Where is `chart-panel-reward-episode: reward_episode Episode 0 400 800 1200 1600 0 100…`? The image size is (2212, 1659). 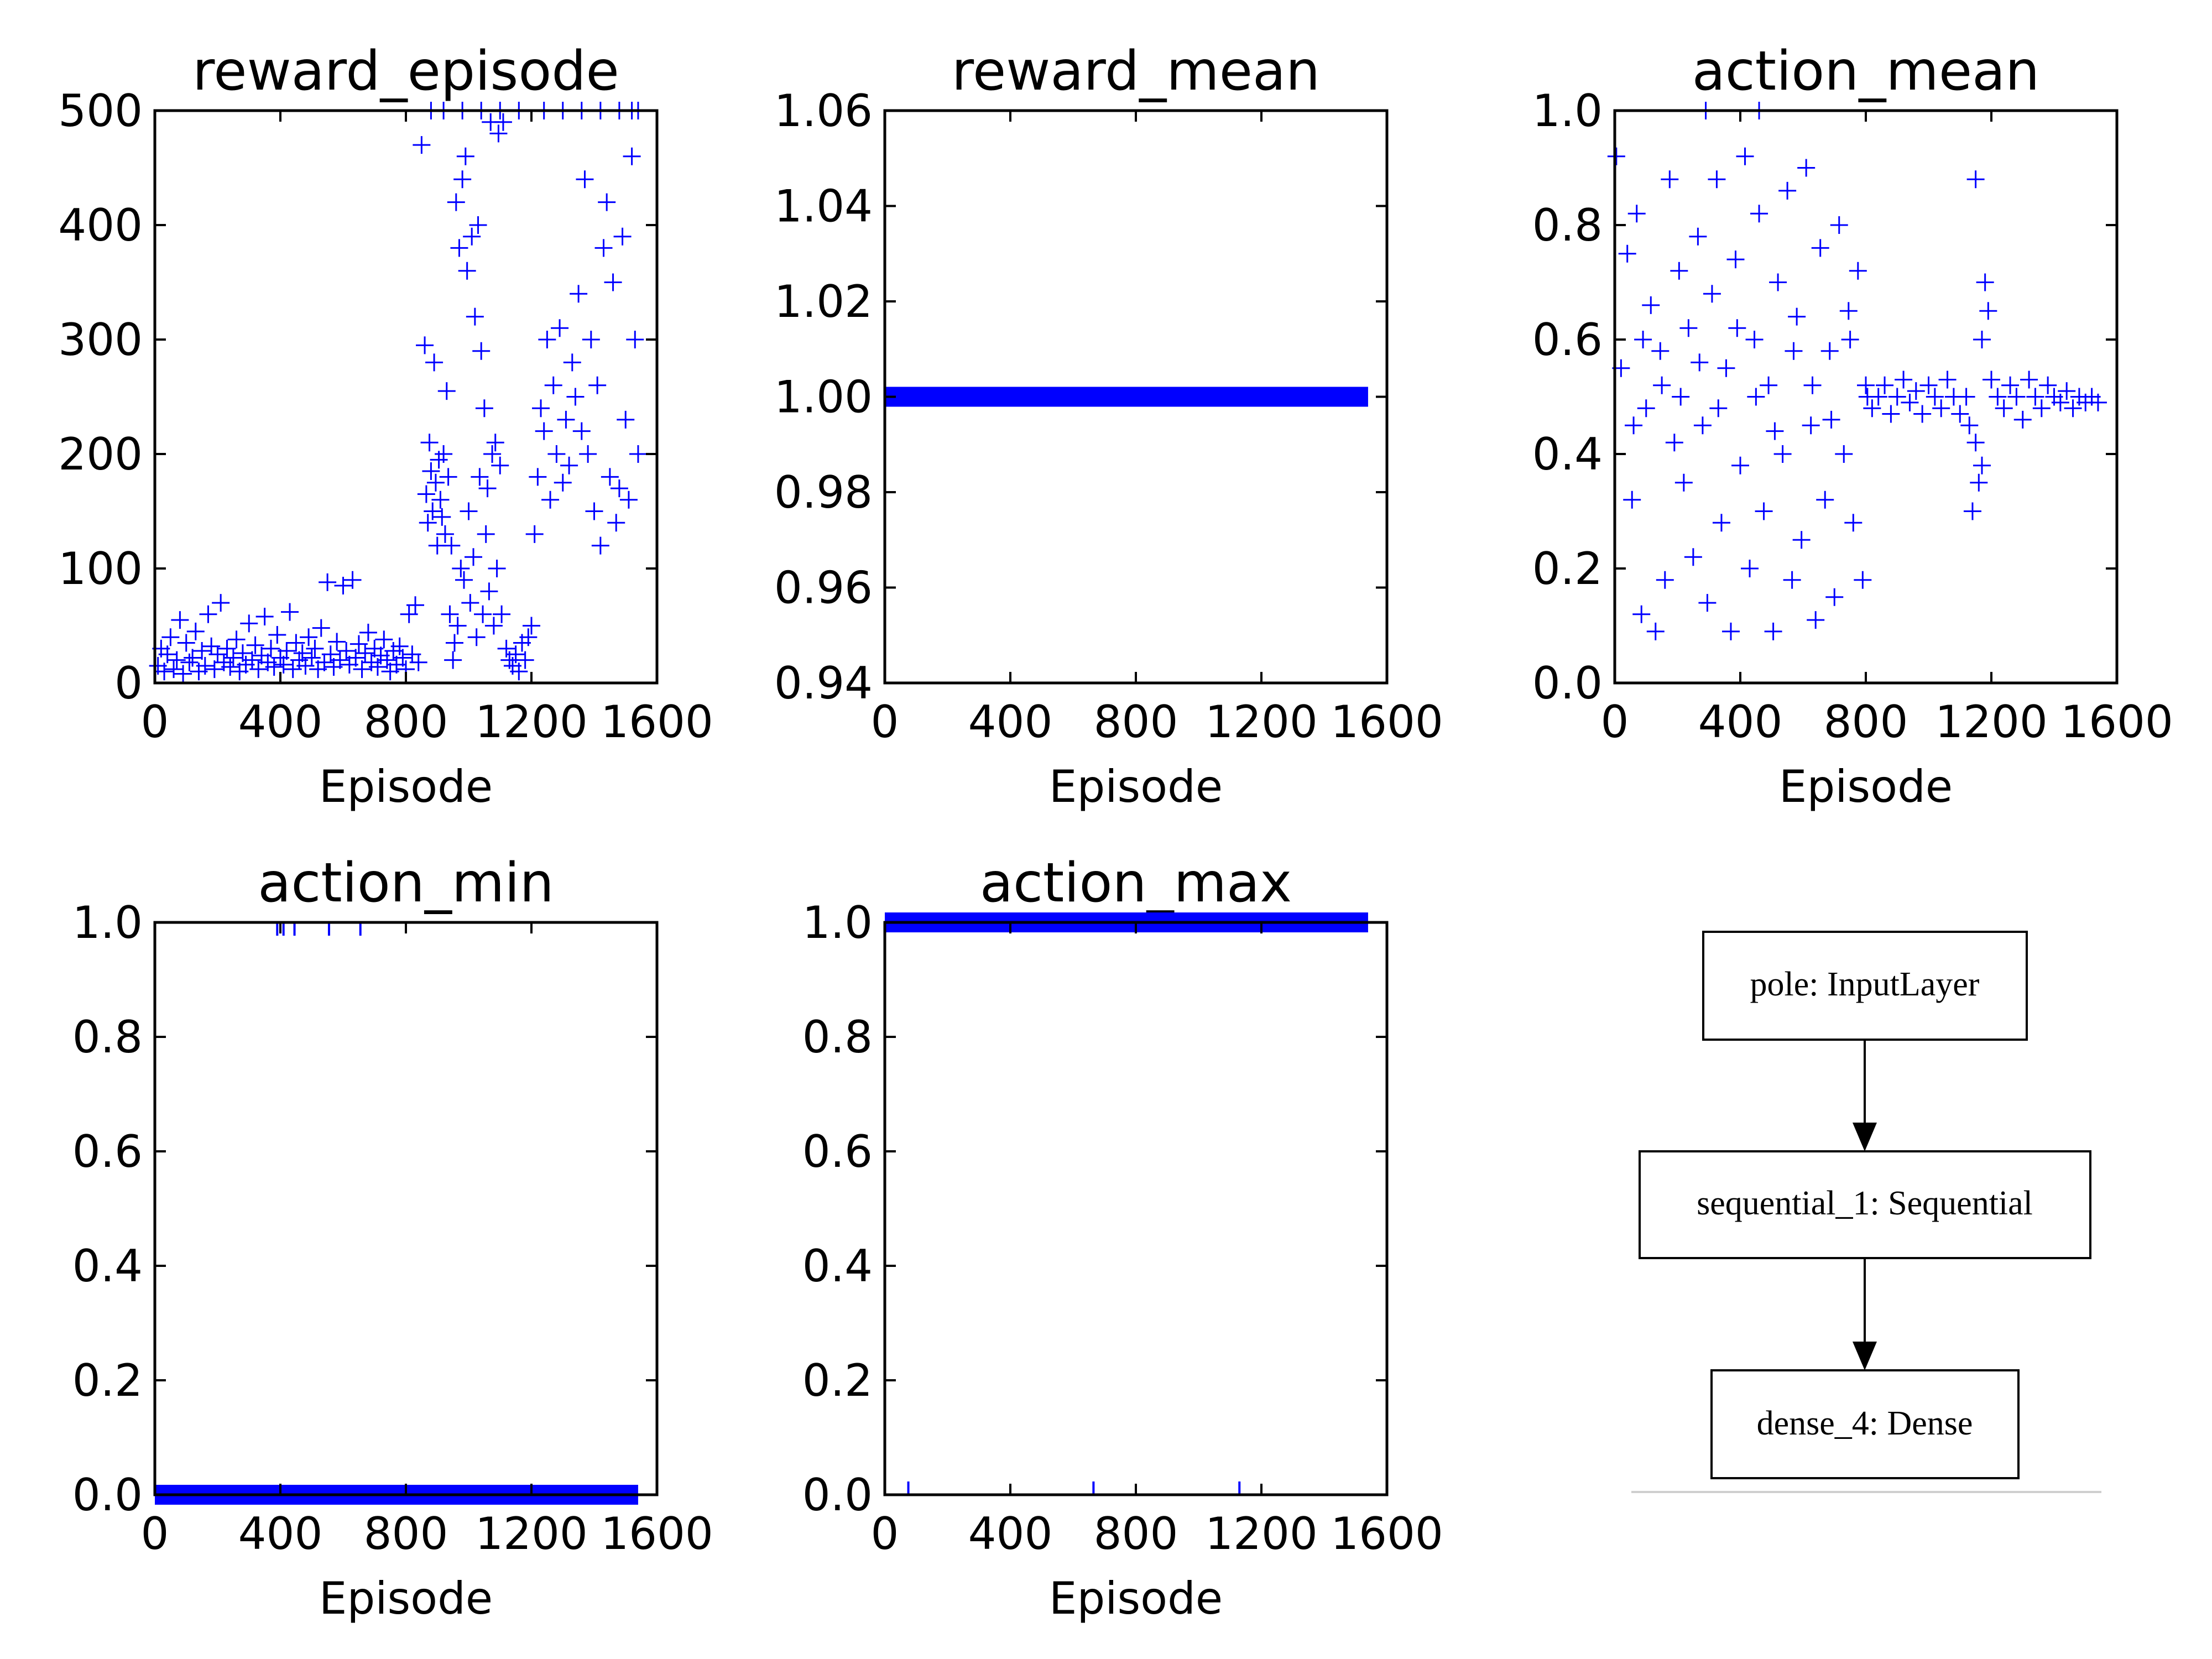 chart-panel-reward-episode: reward_episode Episode 0 400 800 1200 1600 0 100… is located at coordinates (386, 426).